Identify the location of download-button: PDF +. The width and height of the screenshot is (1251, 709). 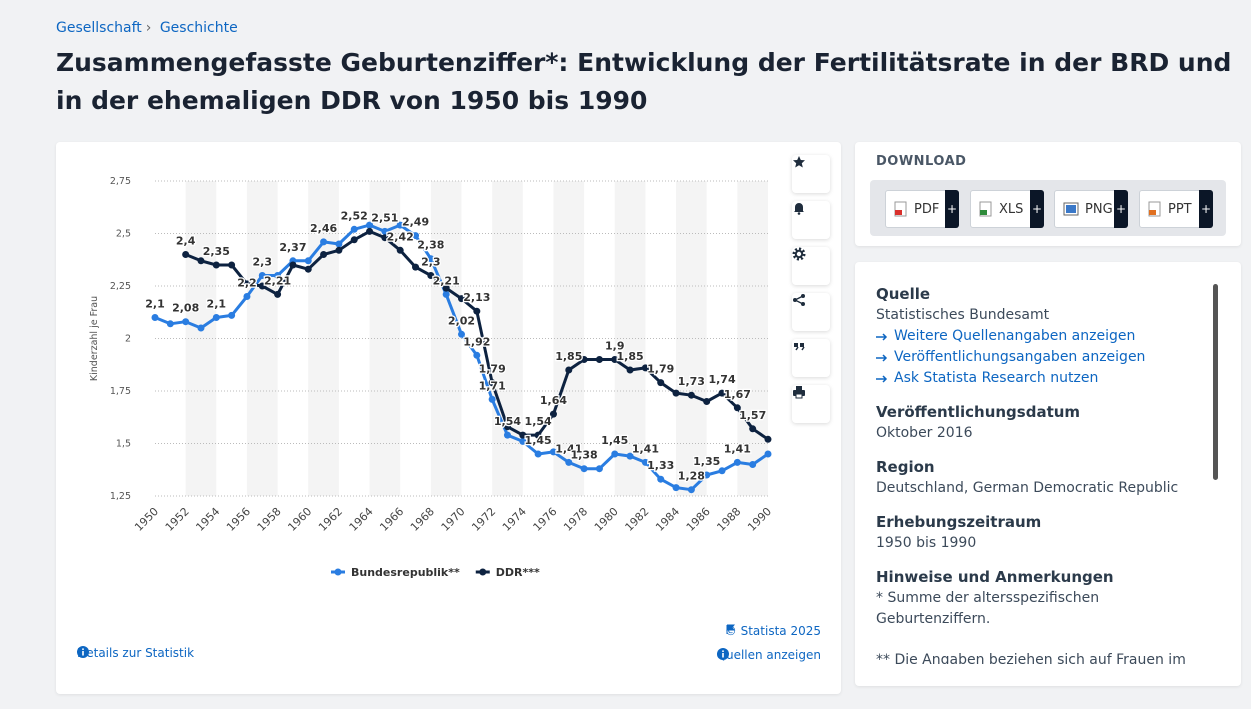
(922, 209).